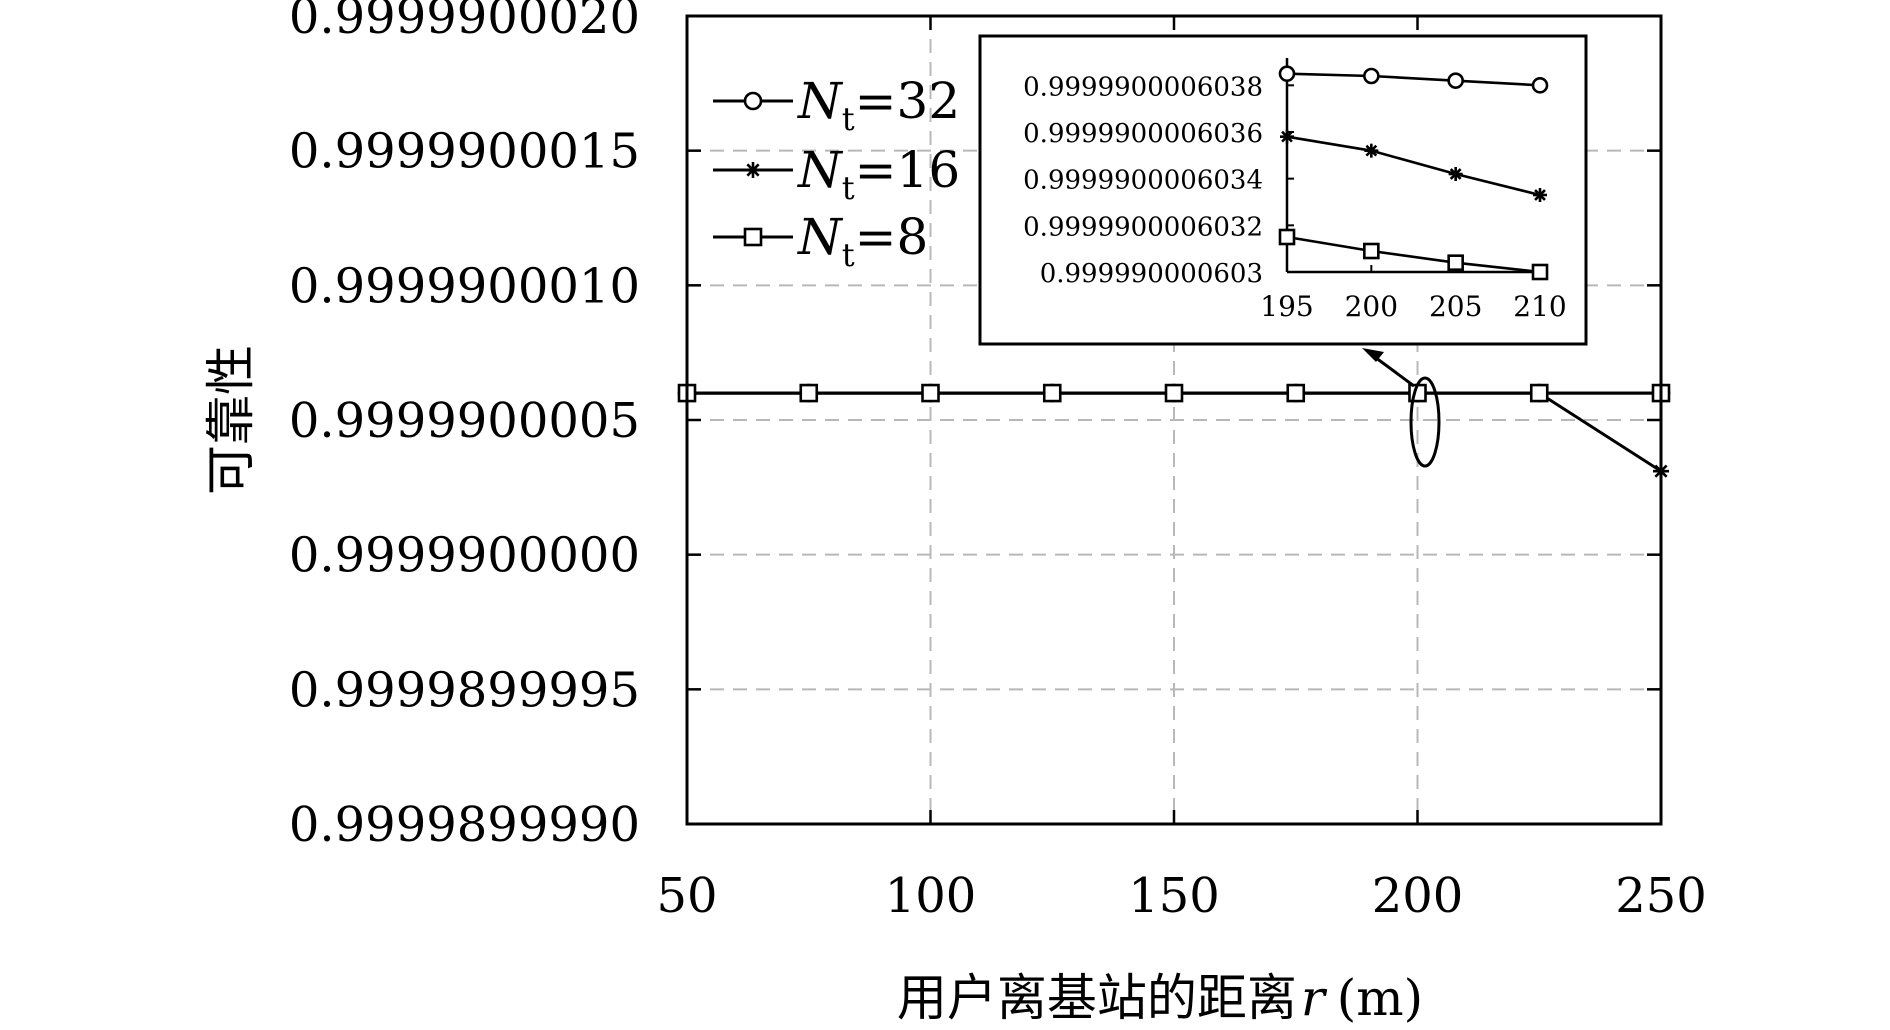 The height and width of the screenshot is (1030, 1890). I want to click on x-tick-labels: 50 100 150 200 250, so click(1181, 896).